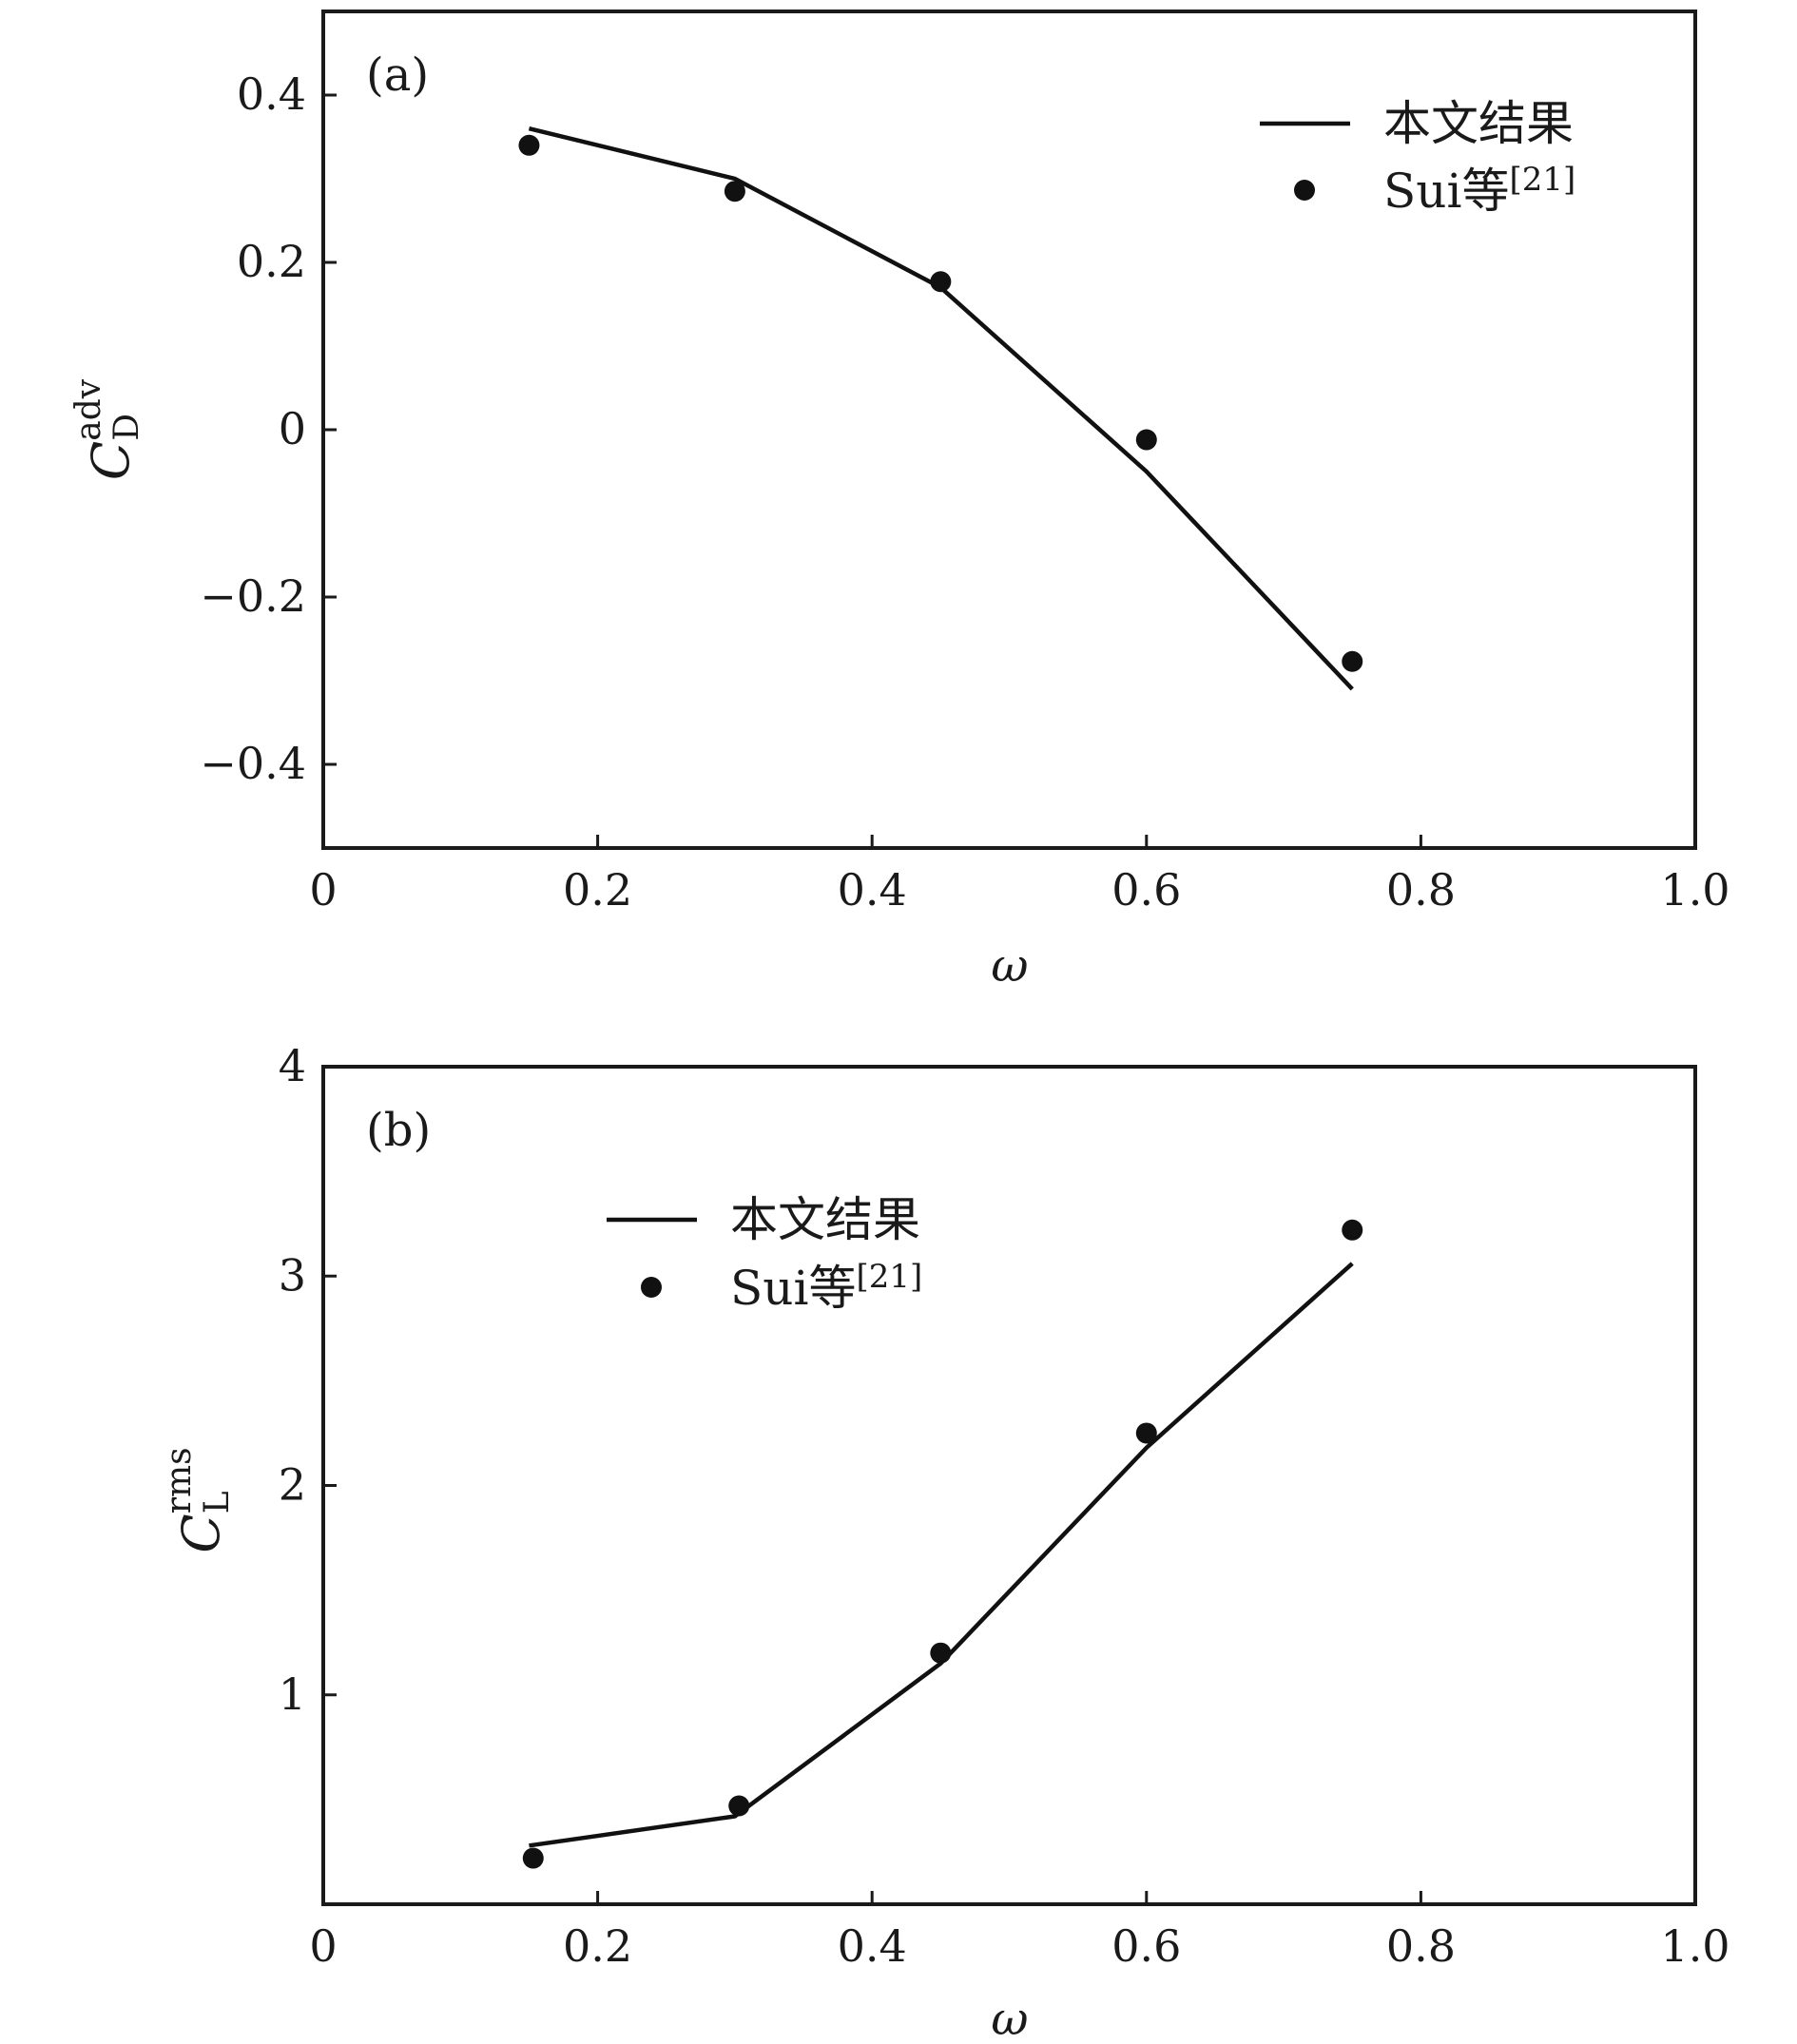 The width and height of the screenshot is (1797, 2044). Describe the element at coordinates (941, 1555) in the screenshot. I see `series-line-b` at that location.